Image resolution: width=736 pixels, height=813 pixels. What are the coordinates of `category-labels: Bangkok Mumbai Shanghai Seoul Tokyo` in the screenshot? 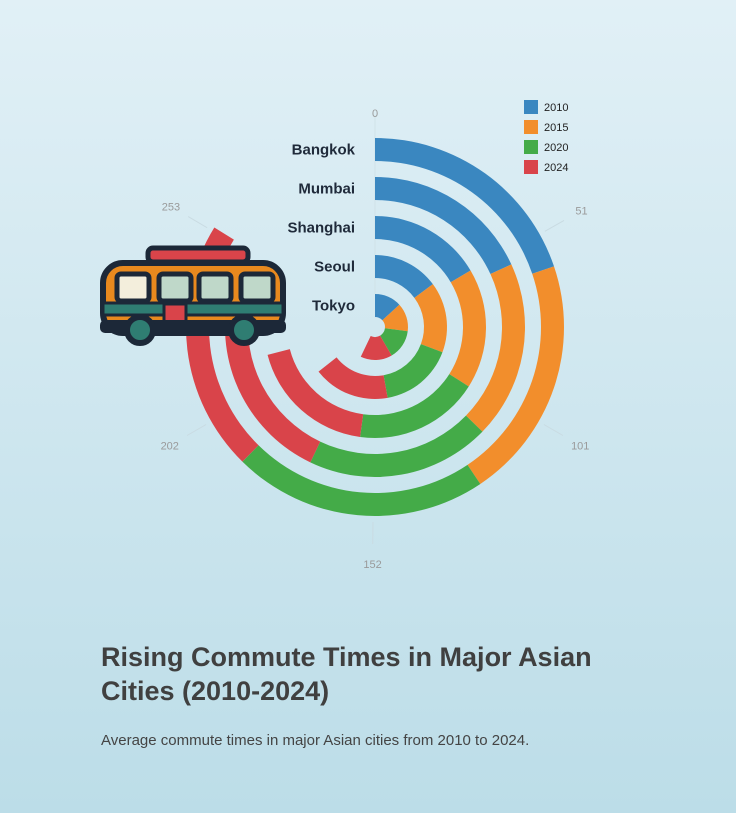 It's located at (321, 228).